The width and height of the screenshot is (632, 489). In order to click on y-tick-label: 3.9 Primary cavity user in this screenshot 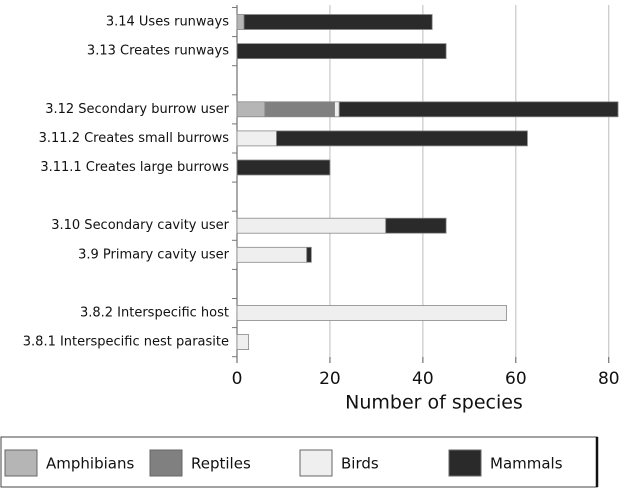, I will do `click(154, 254)`.